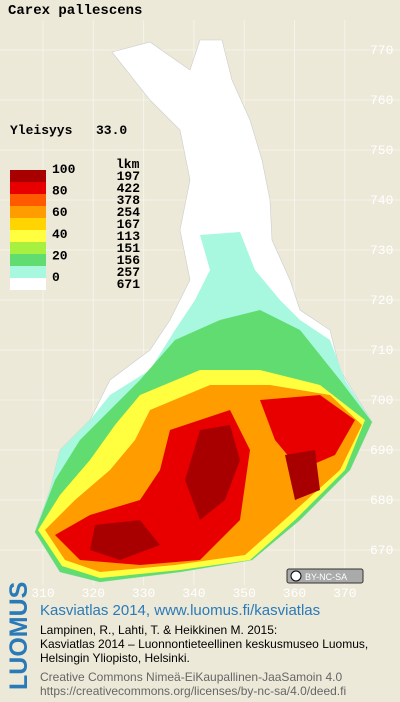 This screenshot has height=702, width=400. What do you see at coordinates (381, 250) in the screenshot?
I see `y-tick-label: 730` at bounding box center [381, 250].